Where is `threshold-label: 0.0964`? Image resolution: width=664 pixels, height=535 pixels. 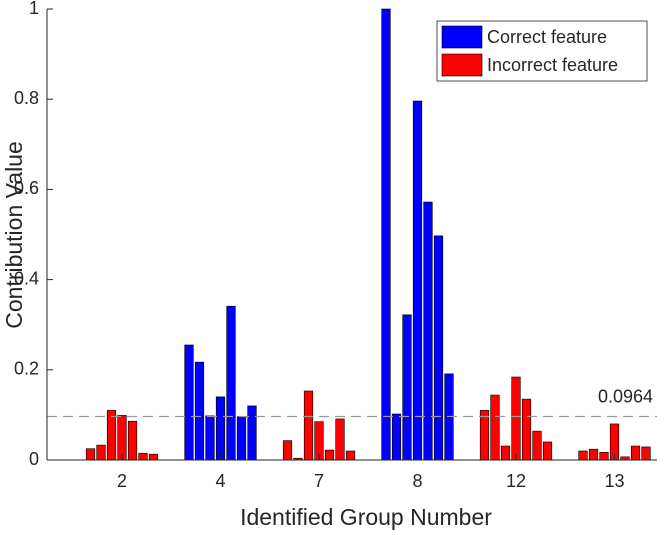 threshold-label: 0.0964 is located at coordinates (625, 396).